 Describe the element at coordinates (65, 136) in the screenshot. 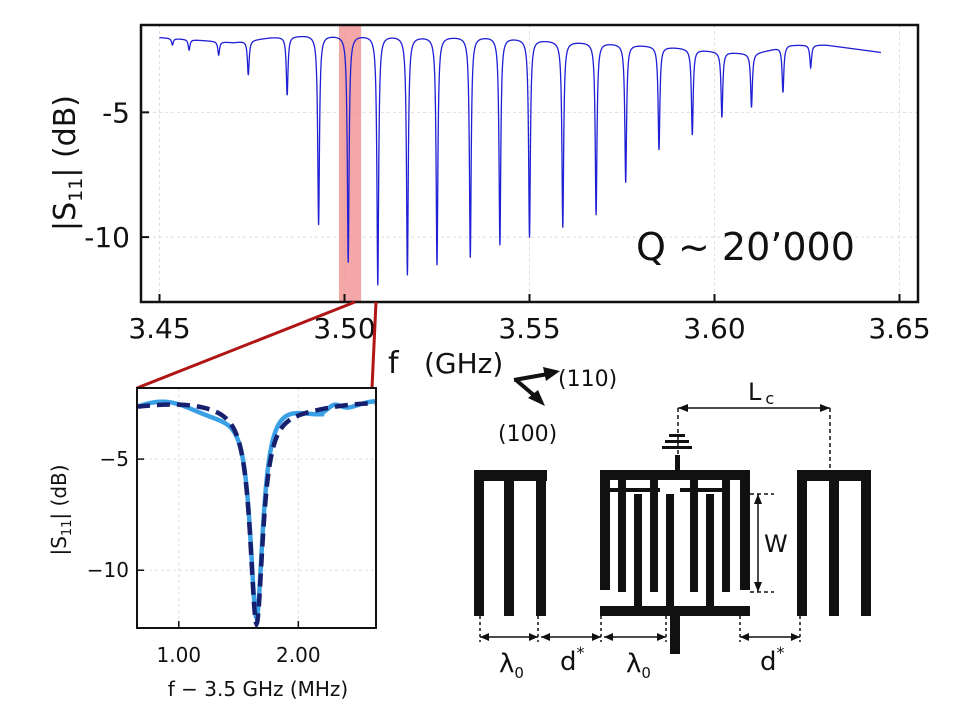

I see `main-ylabel-unit: | (dB)` at that location.